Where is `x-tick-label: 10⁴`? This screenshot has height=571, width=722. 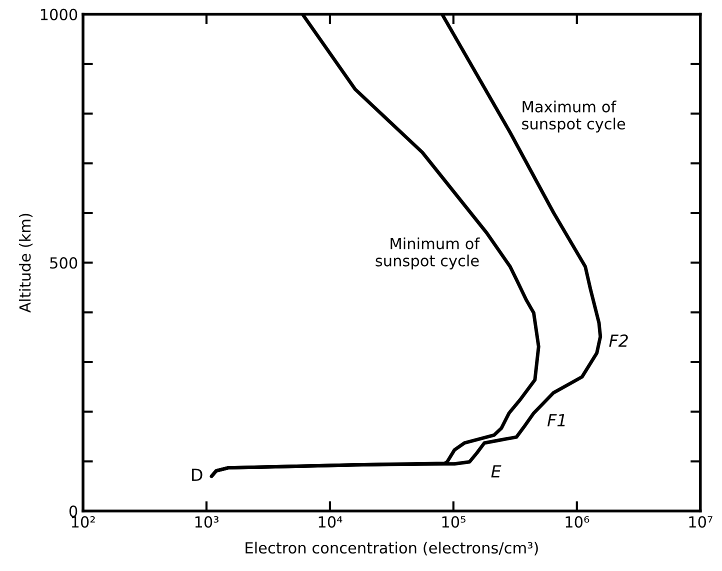 x-tick-label: 10⁴ is located at coordinates (330, 522).